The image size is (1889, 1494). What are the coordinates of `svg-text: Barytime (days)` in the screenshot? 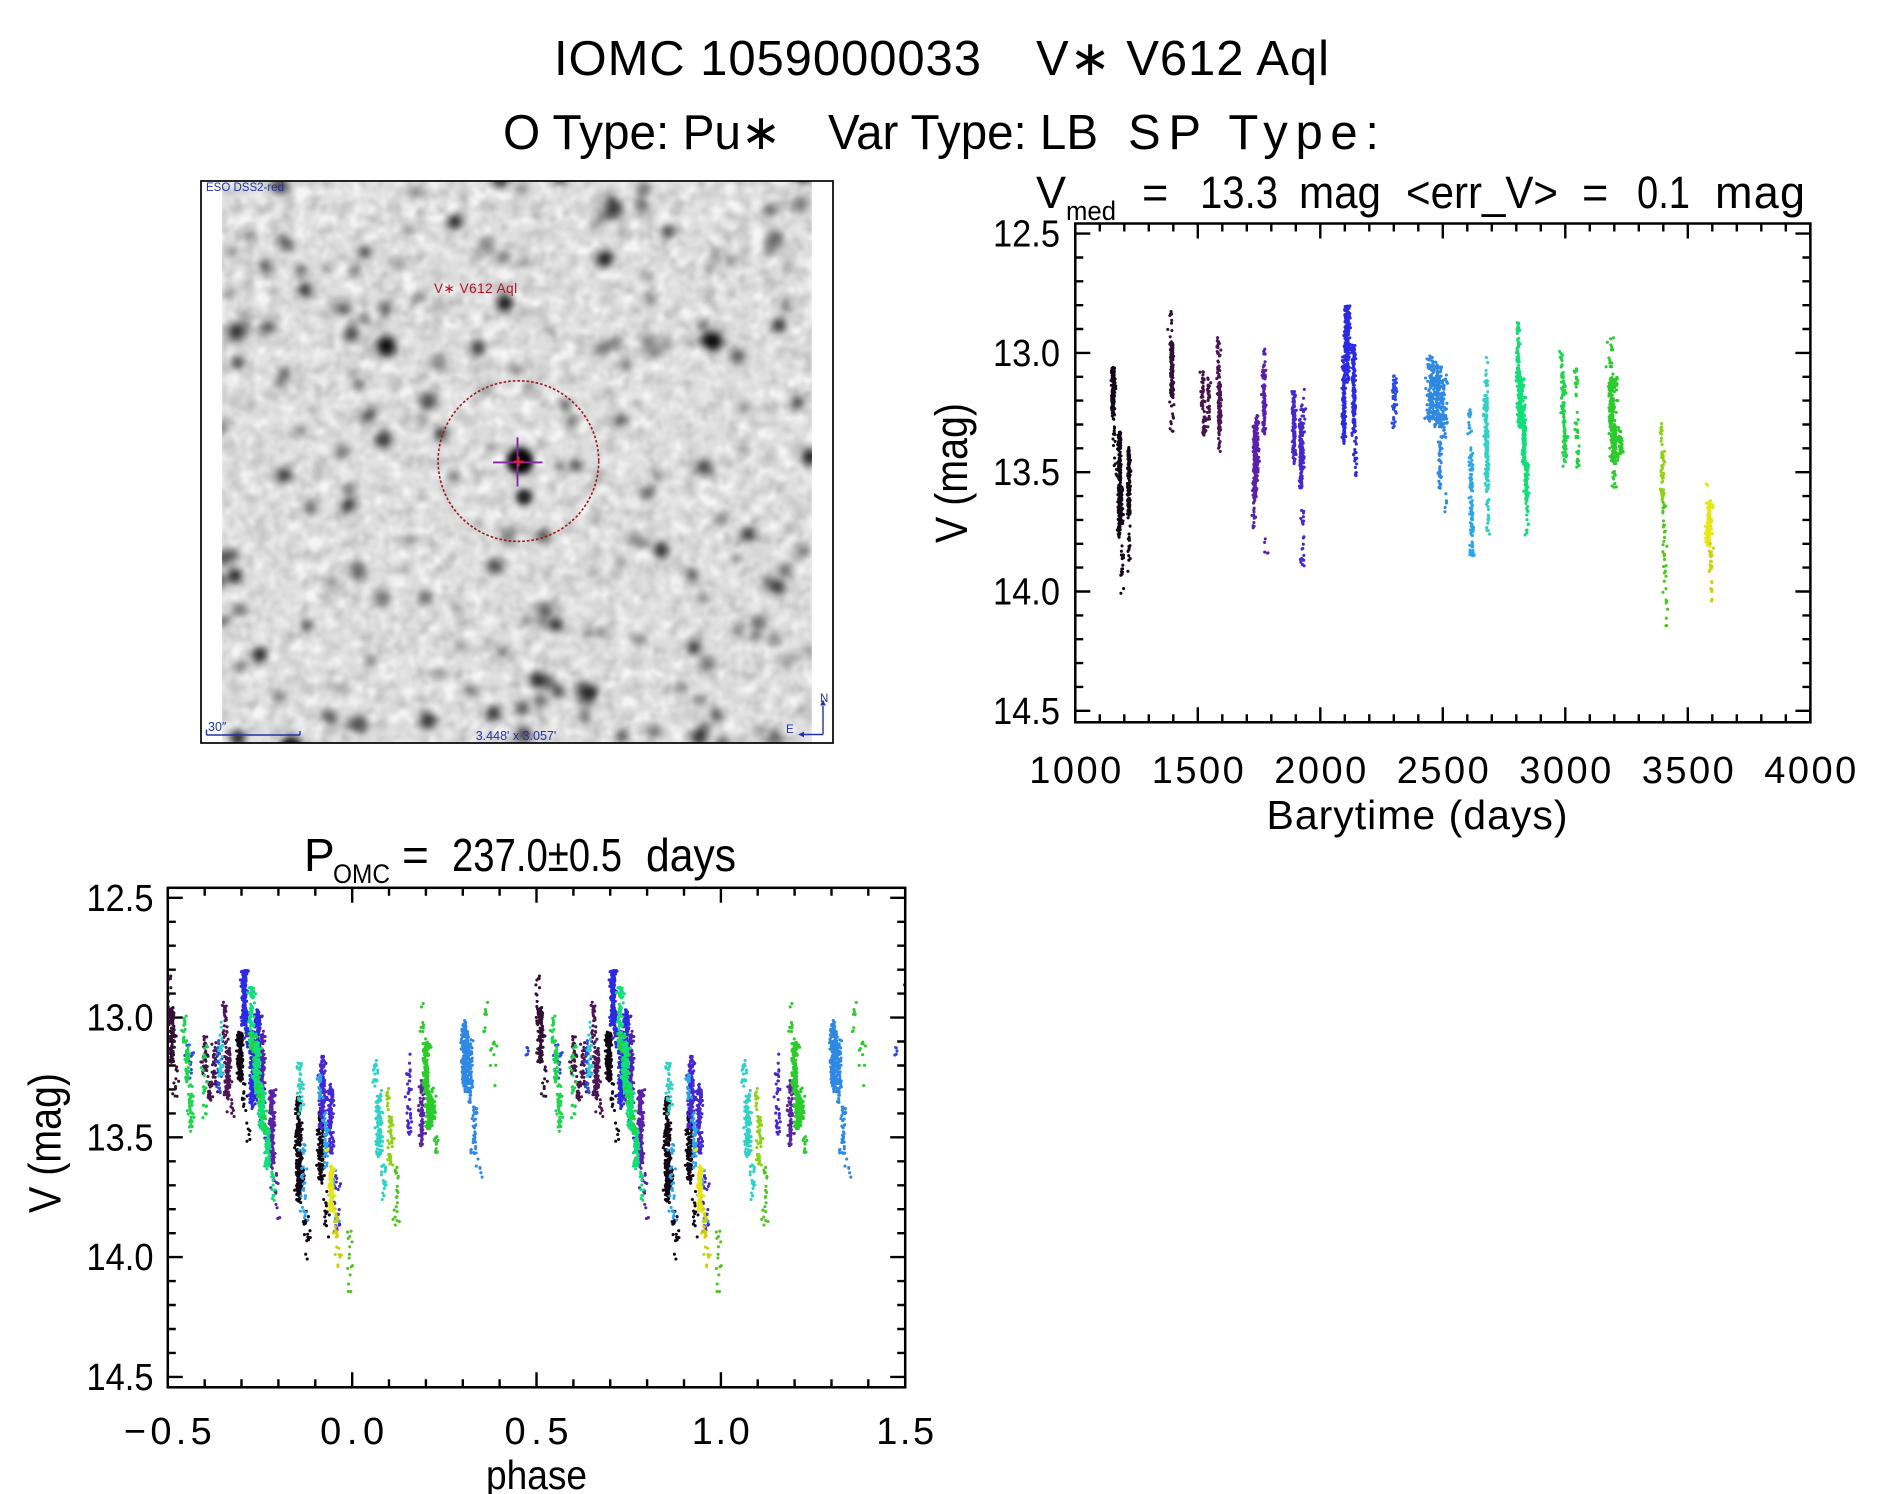 It's located at (1417, 815).